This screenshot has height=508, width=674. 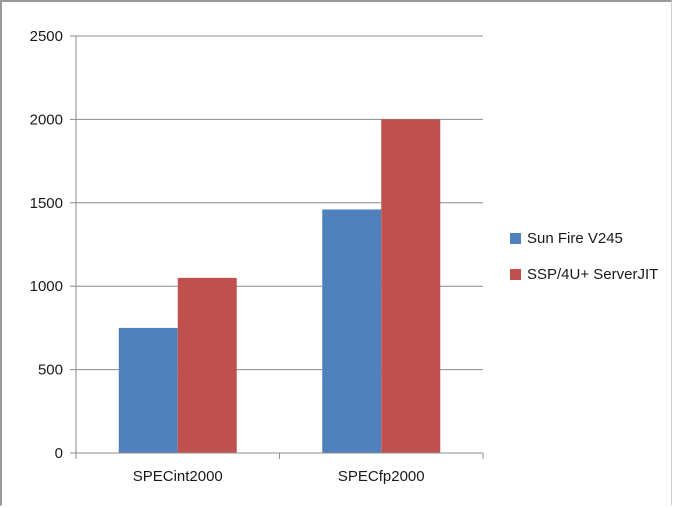 I want to click on y-tick-label-1000: 1000, so click(x=46, y=286).